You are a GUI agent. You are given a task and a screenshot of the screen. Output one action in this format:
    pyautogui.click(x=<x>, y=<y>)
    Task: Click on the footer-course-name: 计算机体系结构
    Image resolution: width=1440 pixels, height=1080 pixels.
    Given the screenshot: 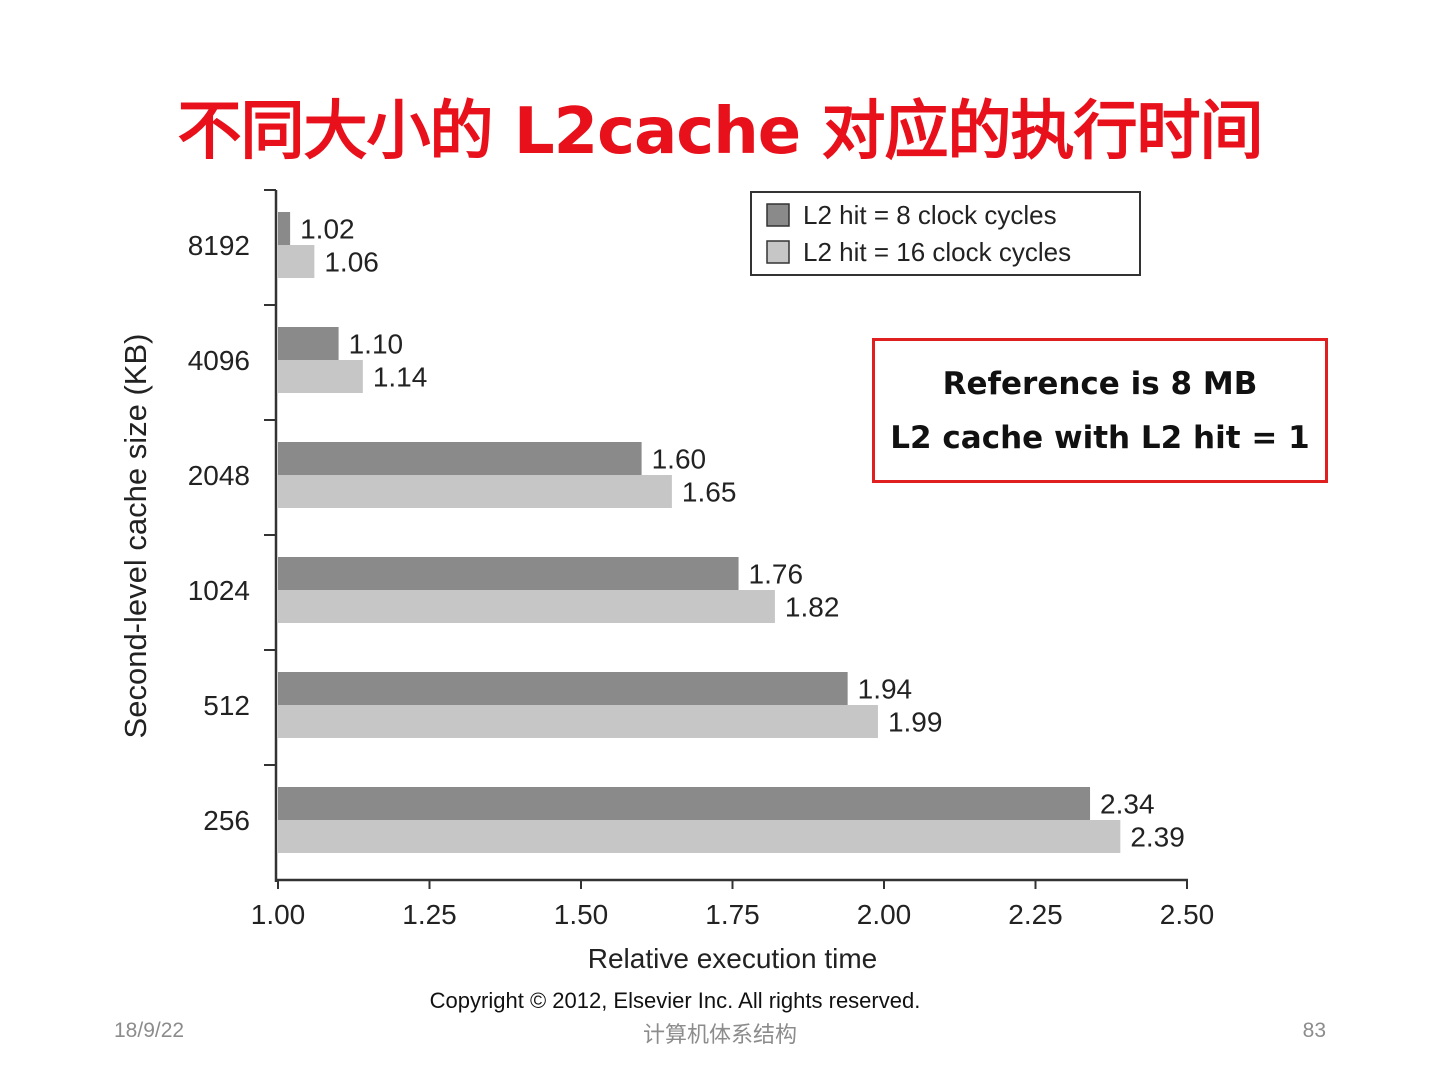 What is the action you would take?
    pyautogui.click(x=719, y=1035)
    